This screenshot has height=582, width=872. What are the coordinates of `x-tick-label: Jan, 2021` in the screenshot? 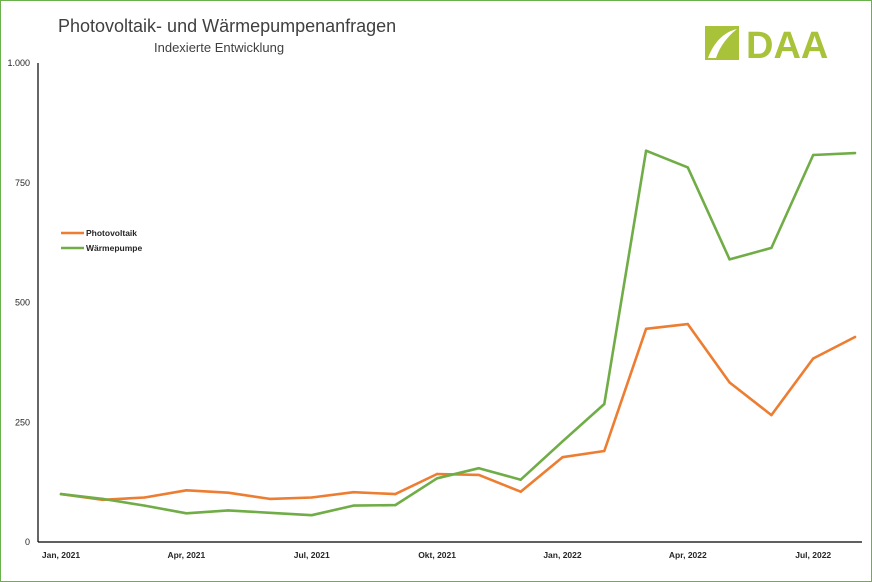 It's located at (61, 555).